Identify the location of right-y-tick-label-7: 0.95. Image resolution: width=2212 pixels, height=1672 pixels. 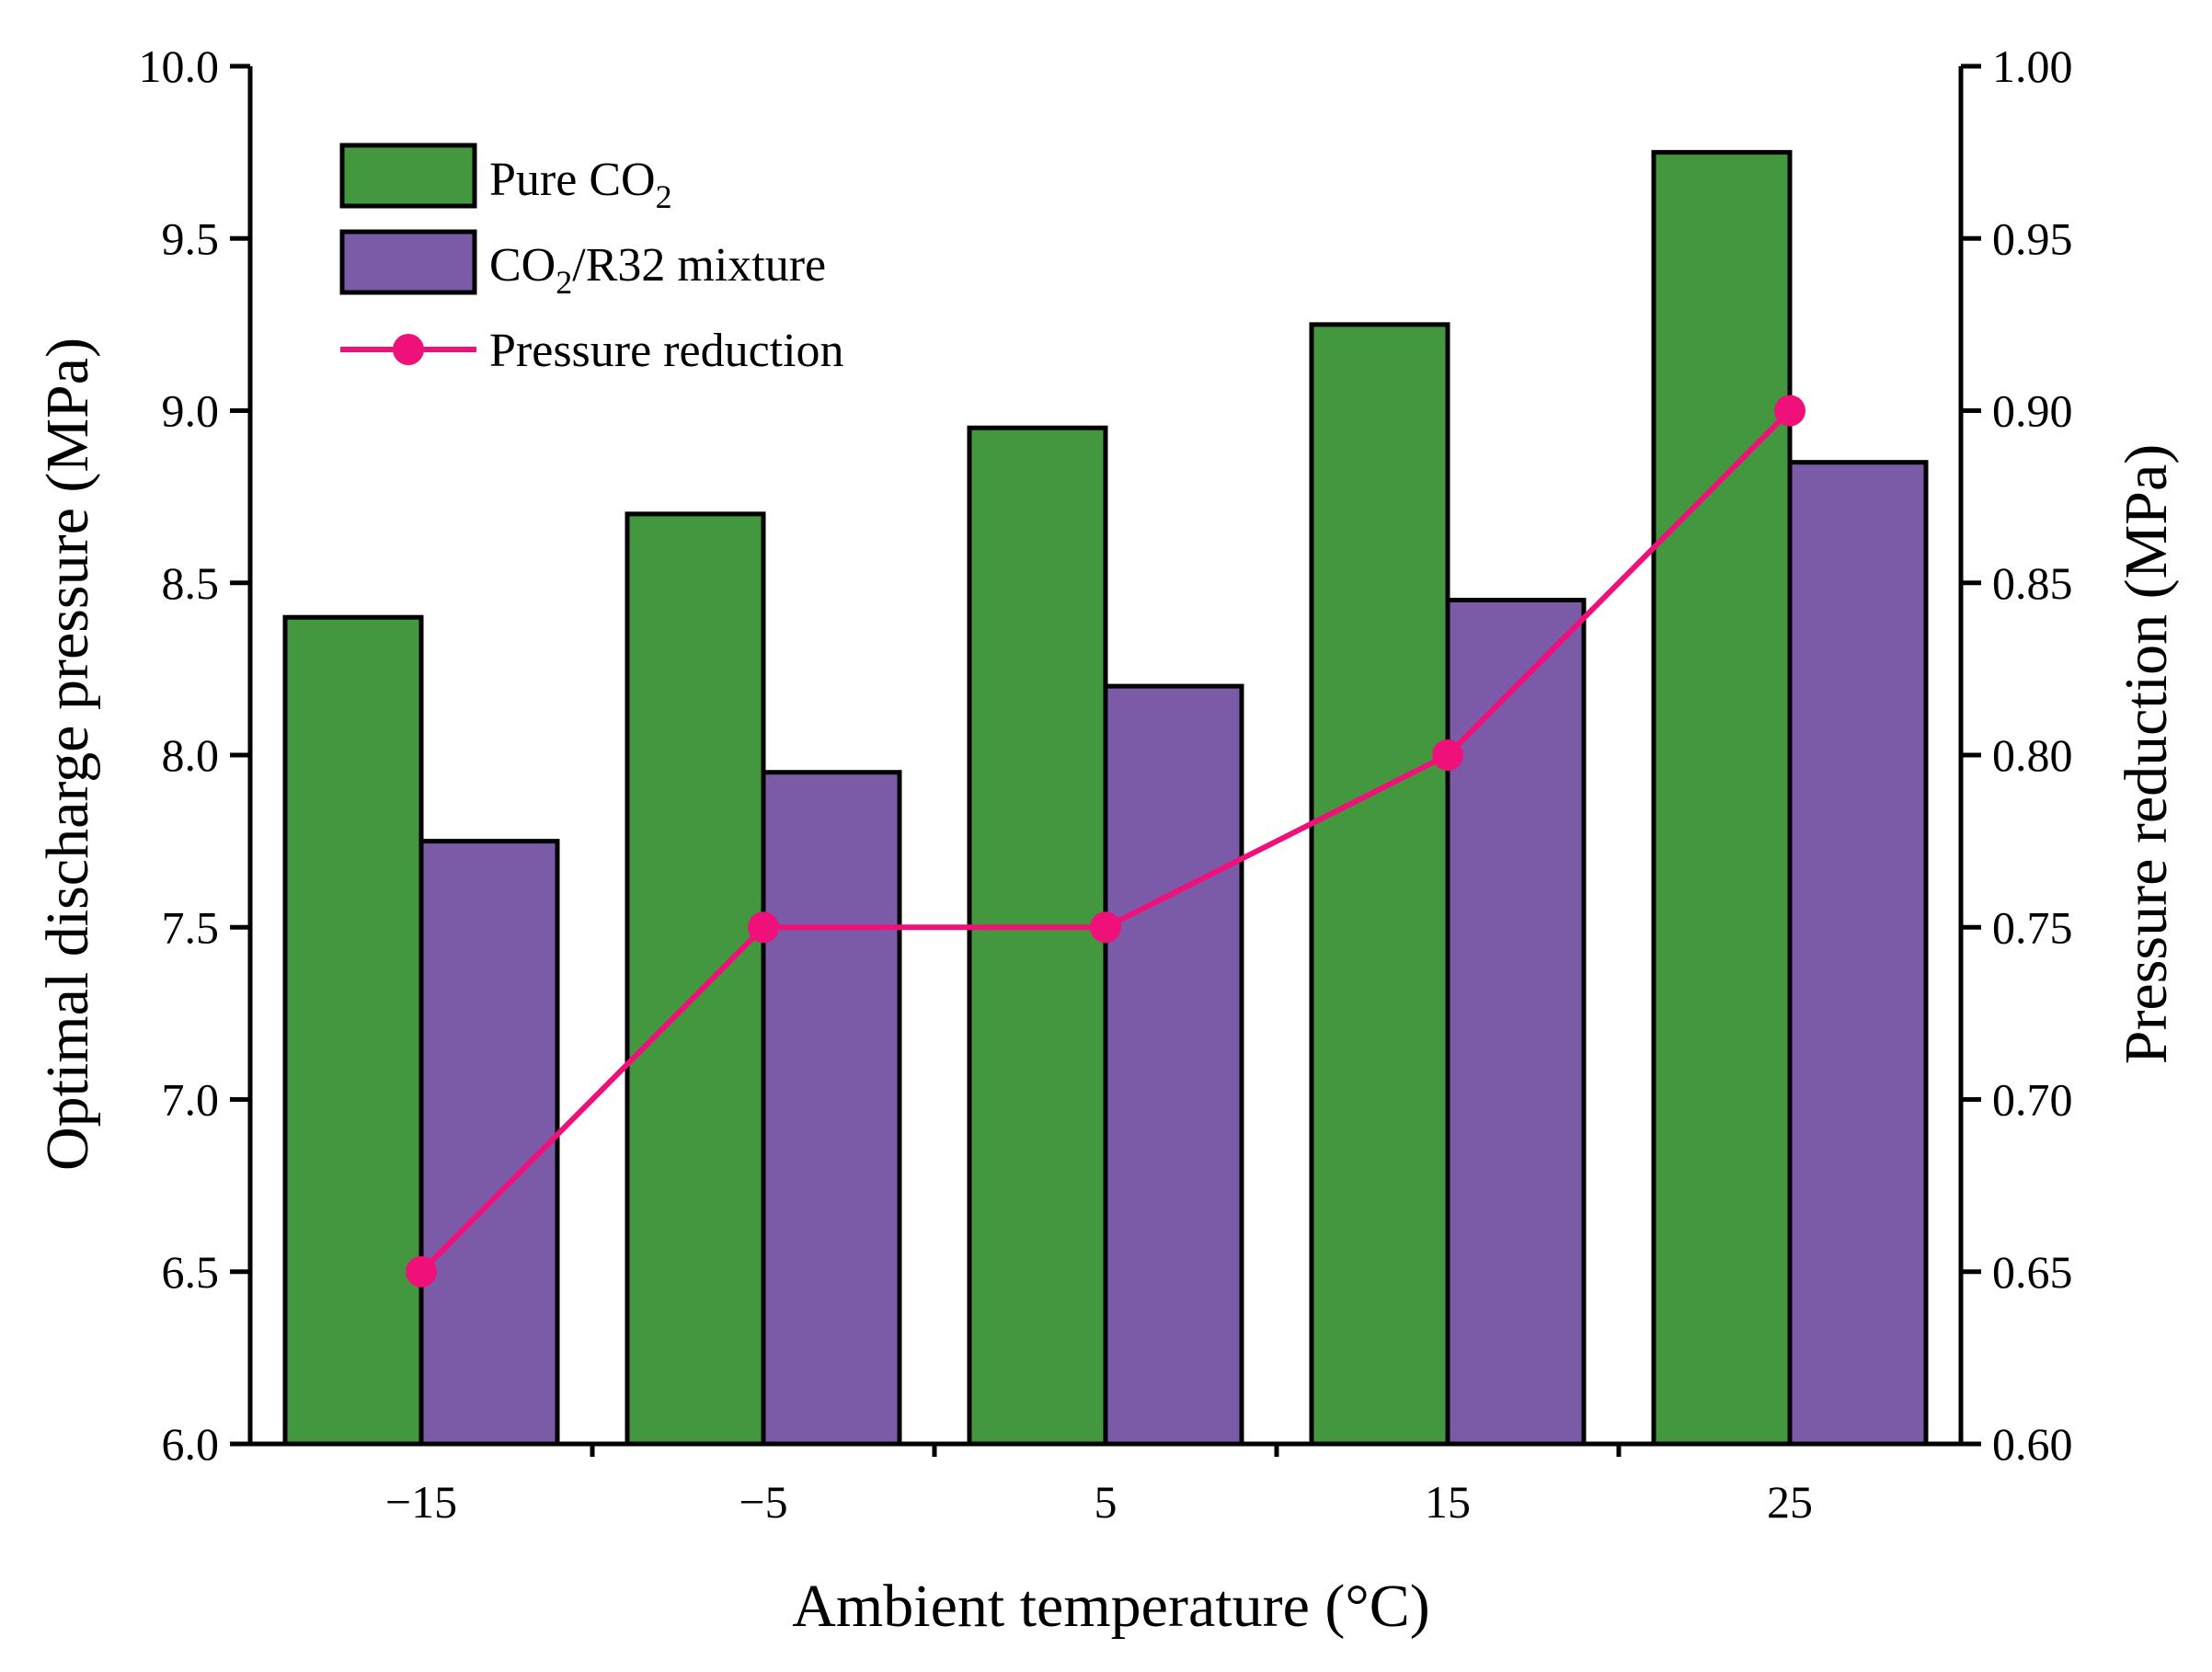
(2033, 238).